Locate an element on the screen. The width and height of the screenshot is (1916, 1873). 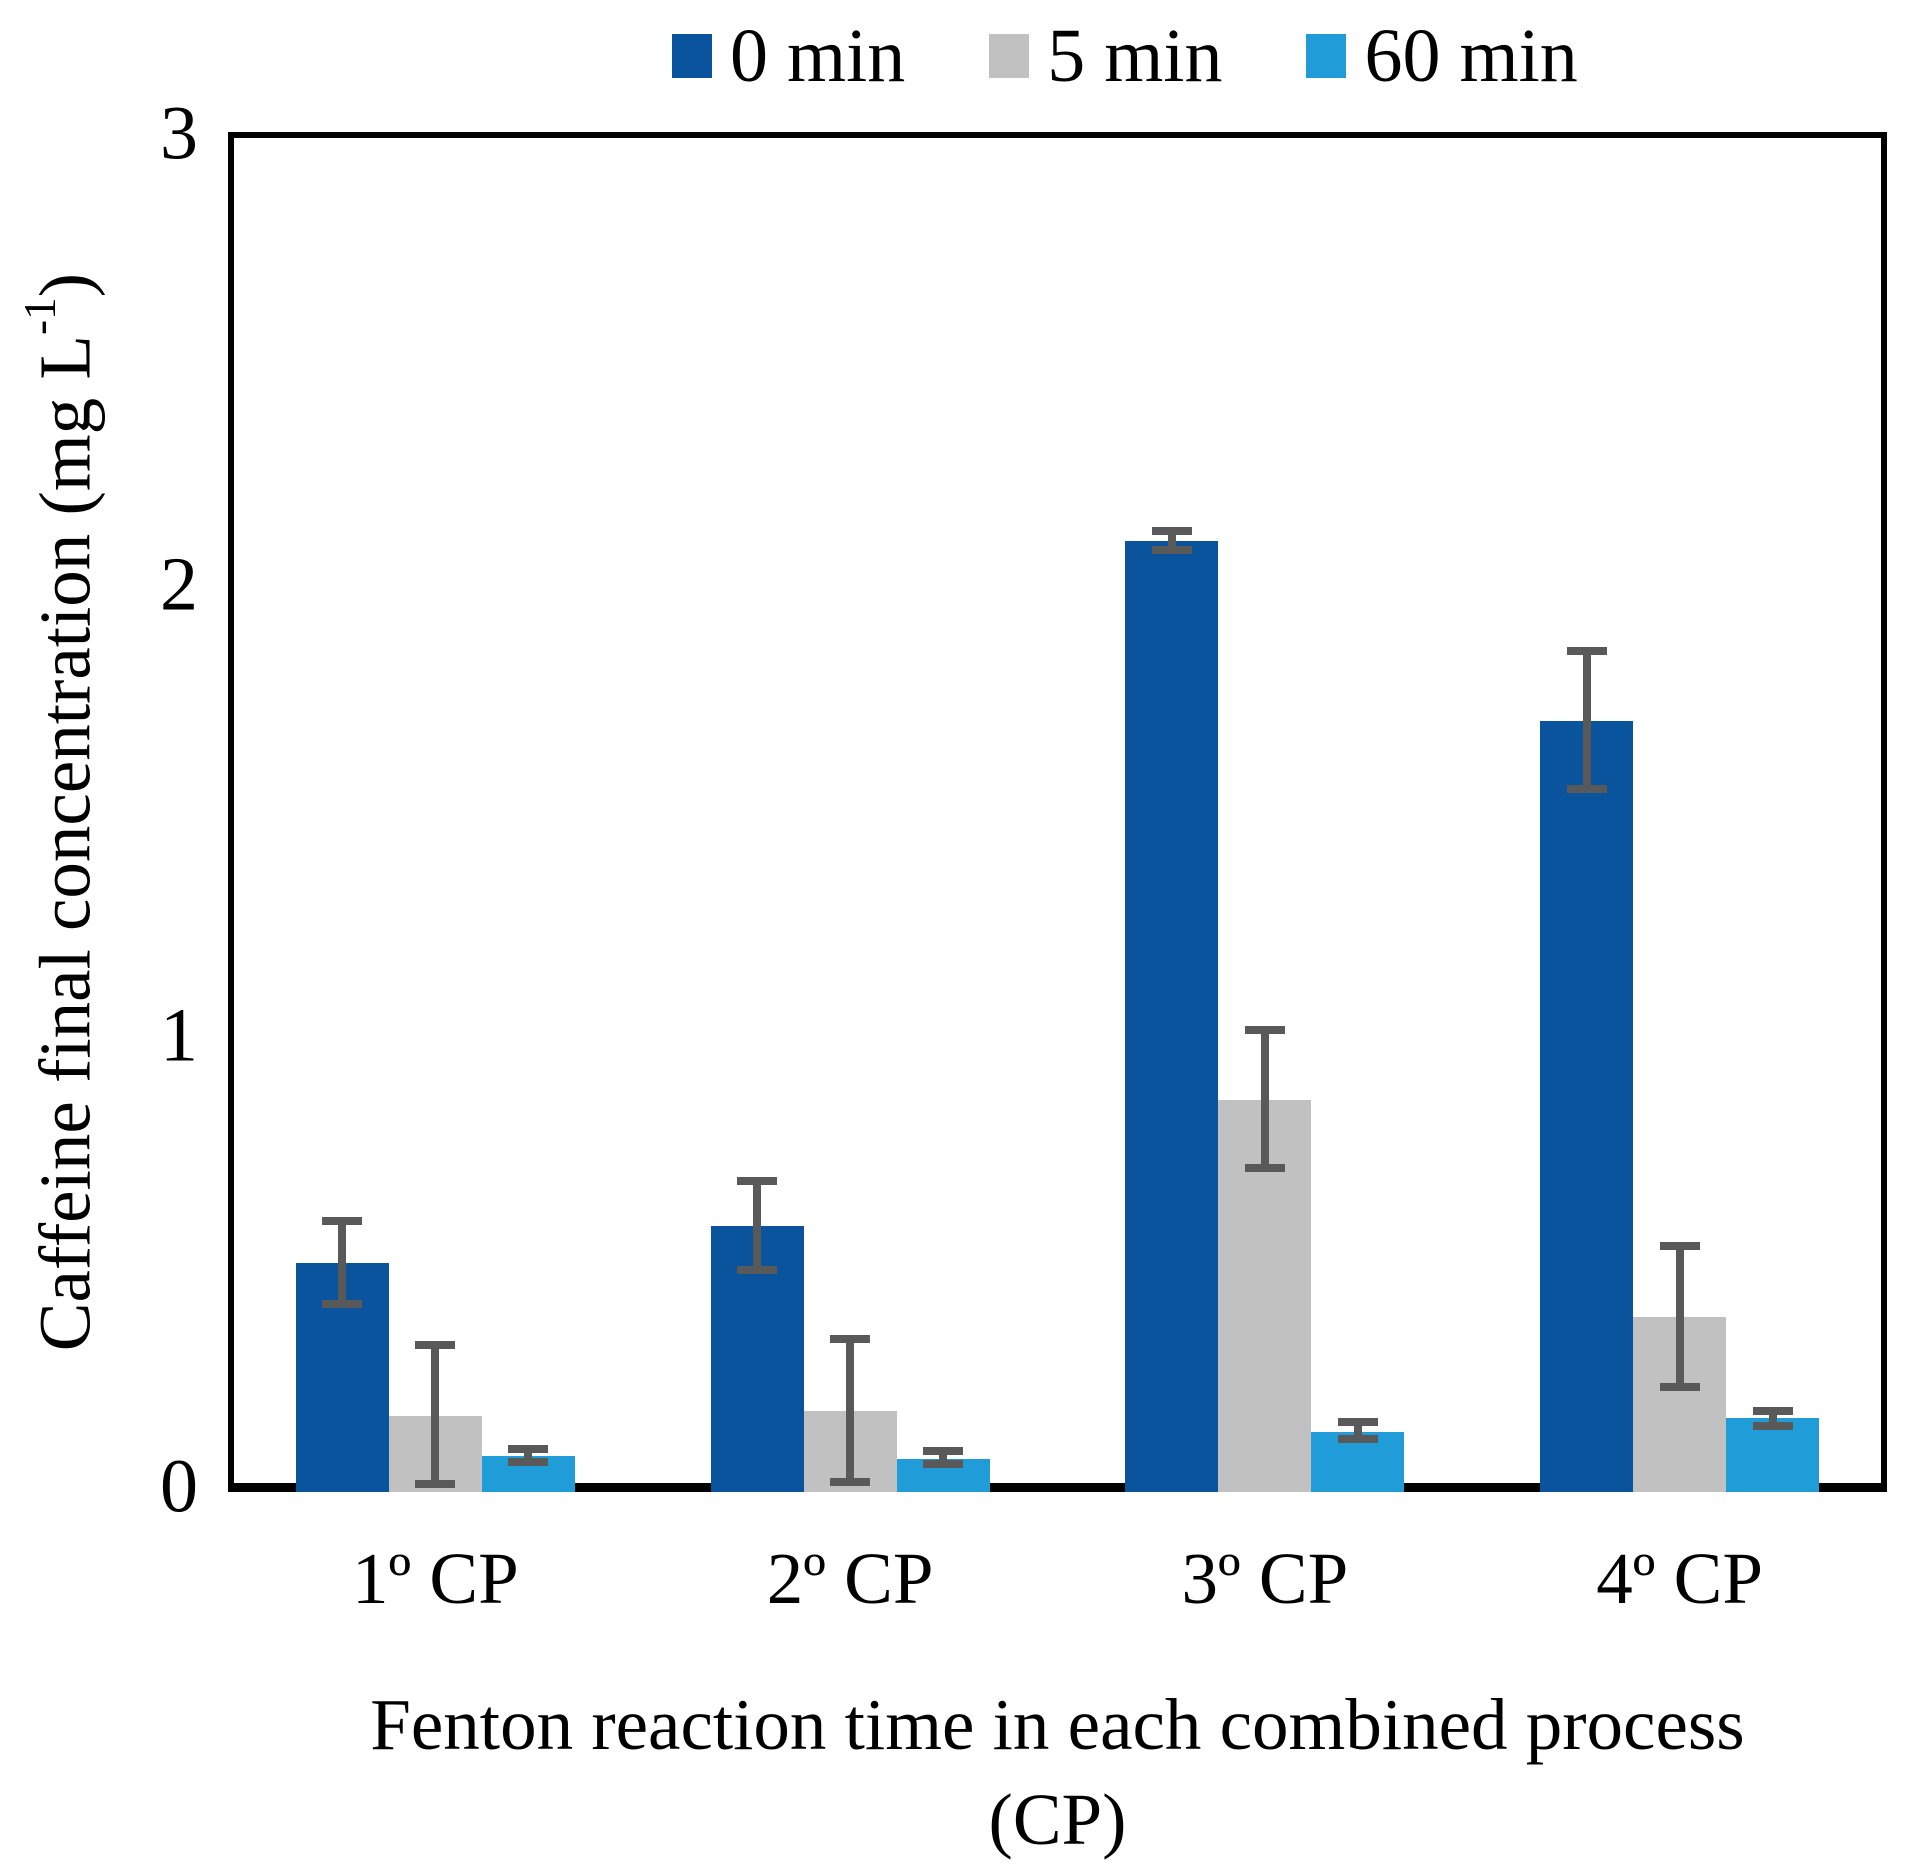
error-bar-0min-1º CP-cap-bottom is located at coordinates (342, 1303).